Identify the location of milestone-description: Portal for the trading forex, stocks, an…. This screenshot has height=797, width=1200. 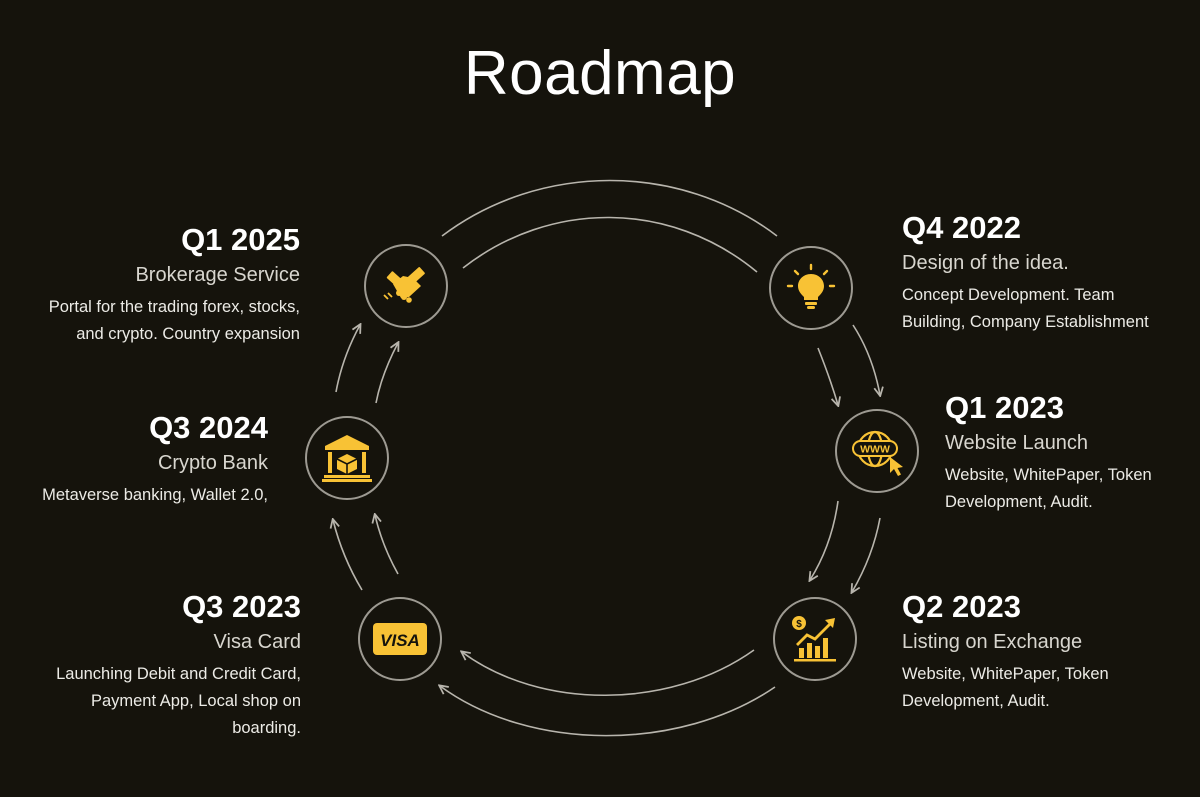
(174, 320).